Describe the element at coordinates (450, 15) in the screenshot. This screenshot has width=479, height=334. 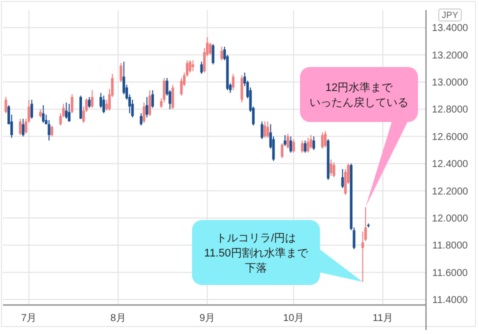
I see `y-axis-title: JPY` at that location.